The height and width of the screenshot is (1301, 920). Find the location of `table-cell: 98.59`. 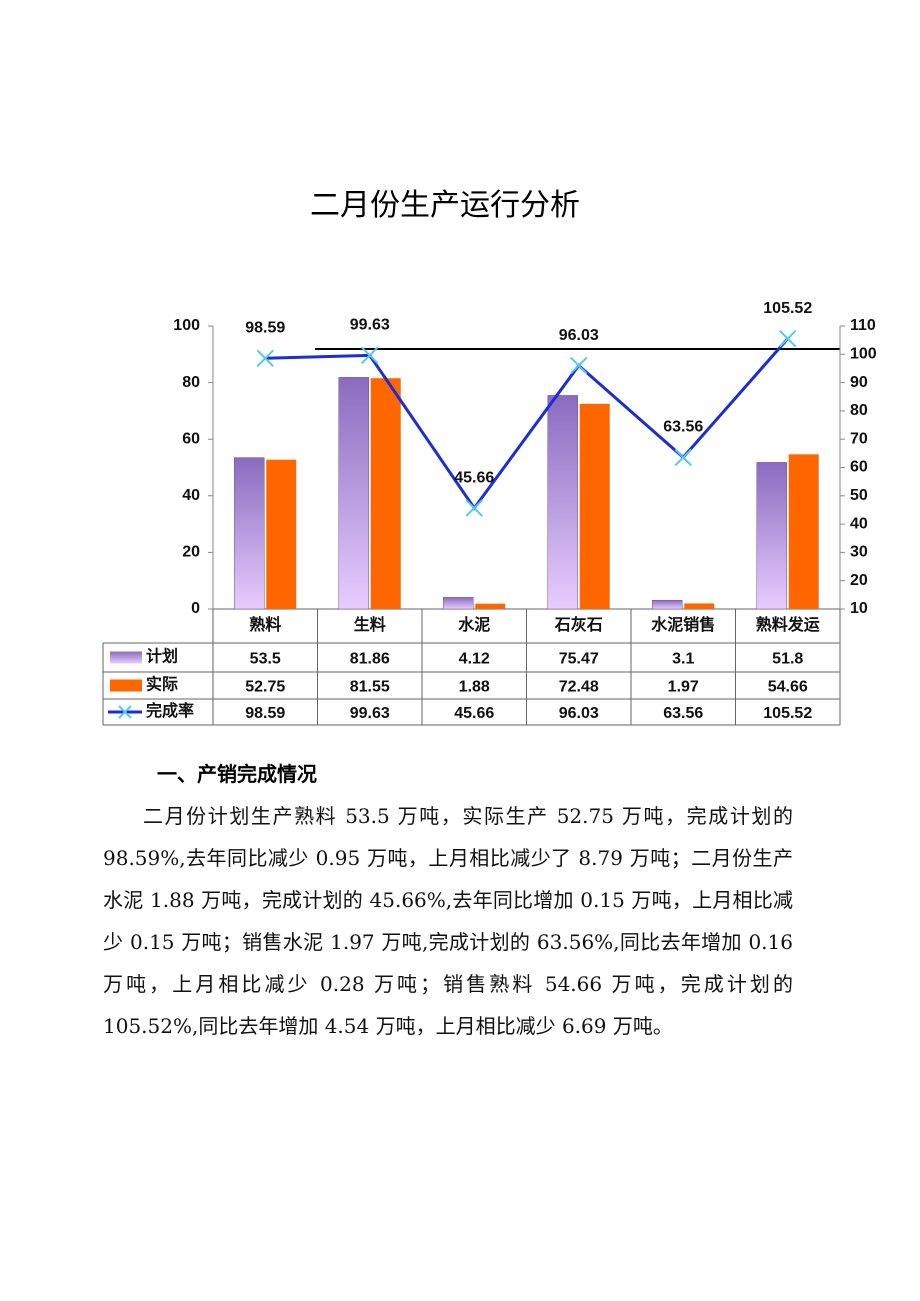

table-cell: 98.59 is located at coordinates (265, 713).